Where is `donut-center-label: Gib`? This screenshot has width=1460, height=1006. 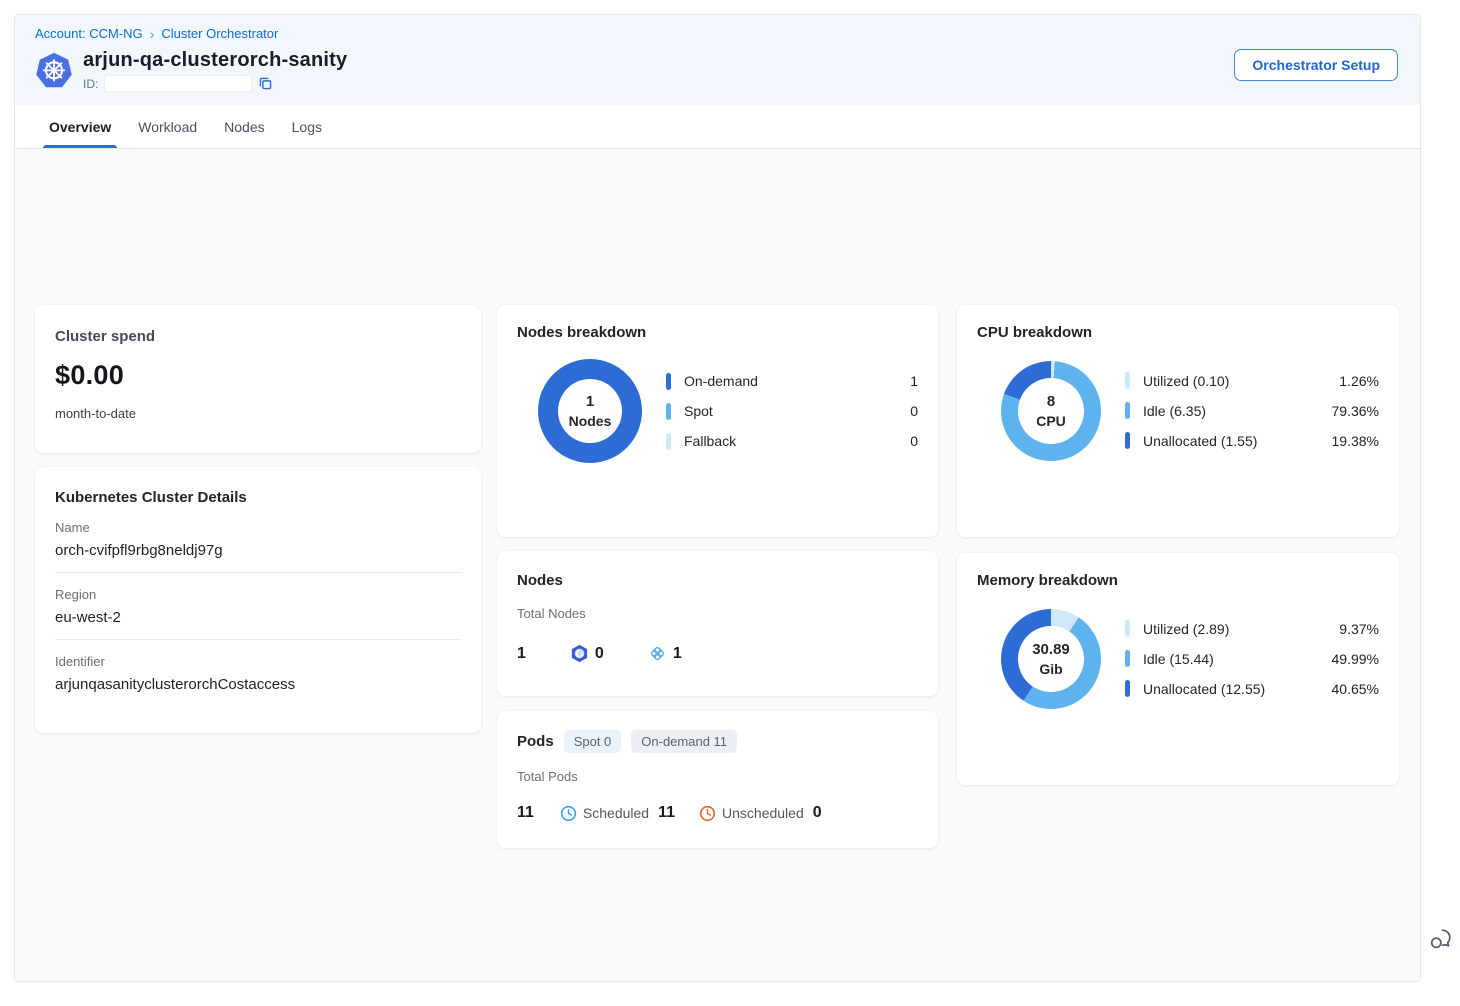
donut-center-label: Gib is located at coordinates (1051, 668).